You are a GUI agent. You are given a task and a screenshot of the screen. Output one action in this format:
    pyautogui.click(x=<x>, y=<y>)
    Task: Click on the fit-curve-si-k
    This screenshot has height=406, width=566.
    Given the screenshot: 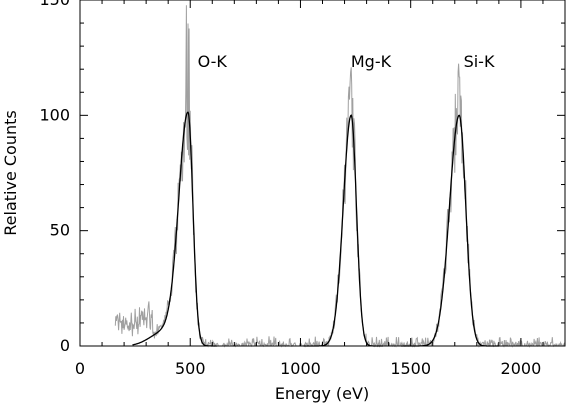 What is the action you would take?
    pyautogui.click(x=450, y=230)
    